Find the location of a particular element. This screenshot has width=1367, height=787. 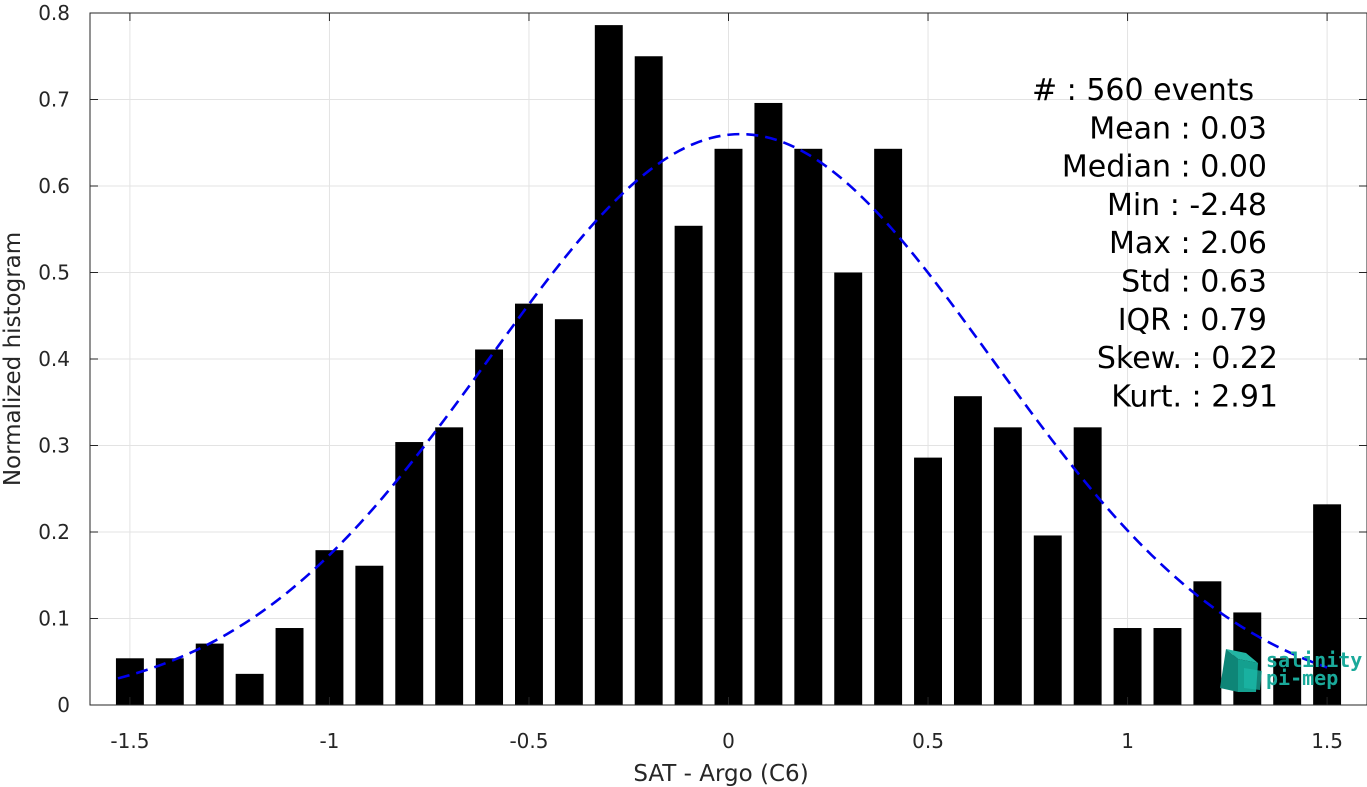

x-tick-label: 0 is located at coordinates (728, 741).